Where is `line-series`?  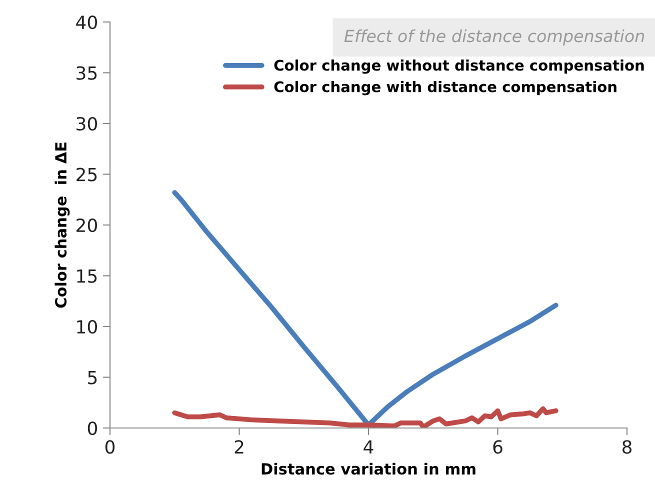
line-series is located at coordinates (365, 417).